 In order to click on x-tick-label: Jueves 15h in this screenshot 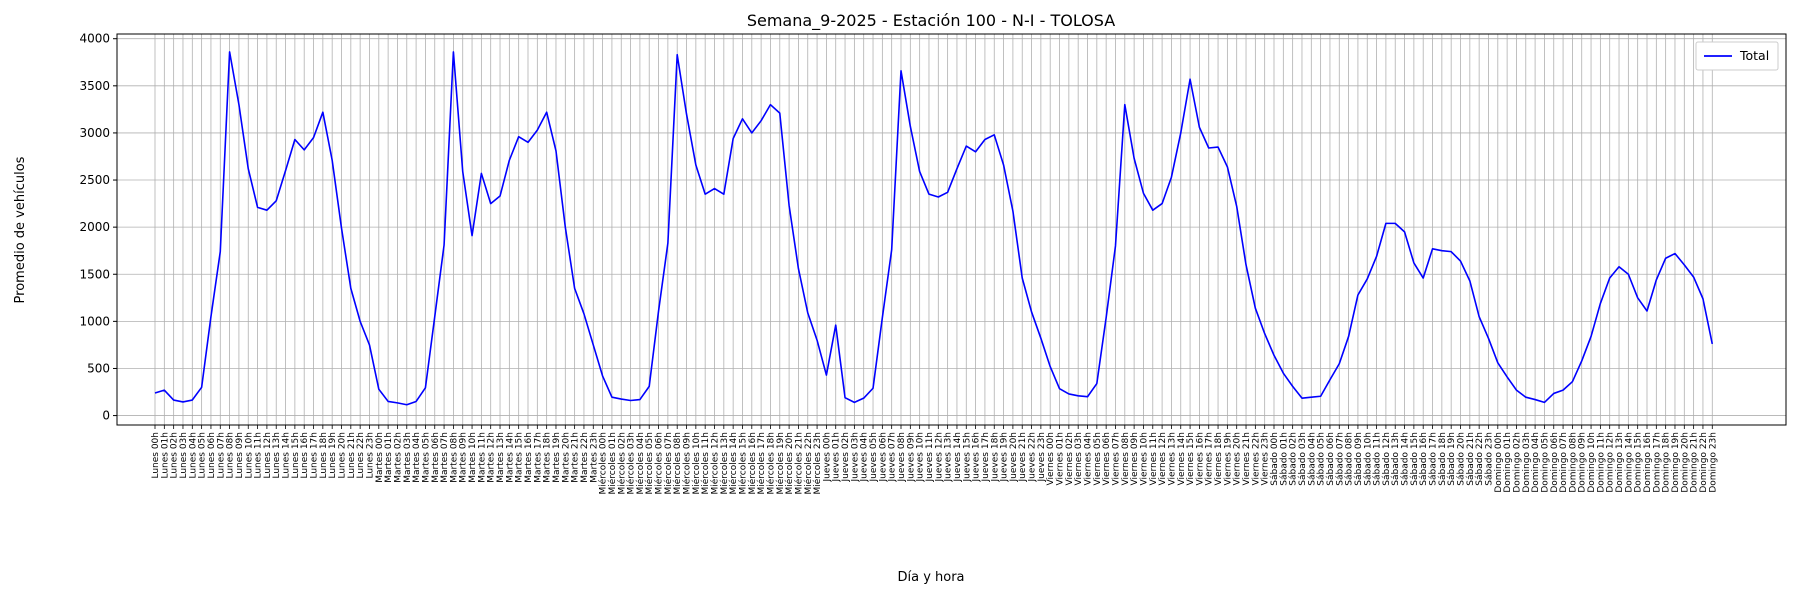, I will do `click(967, 457)`.